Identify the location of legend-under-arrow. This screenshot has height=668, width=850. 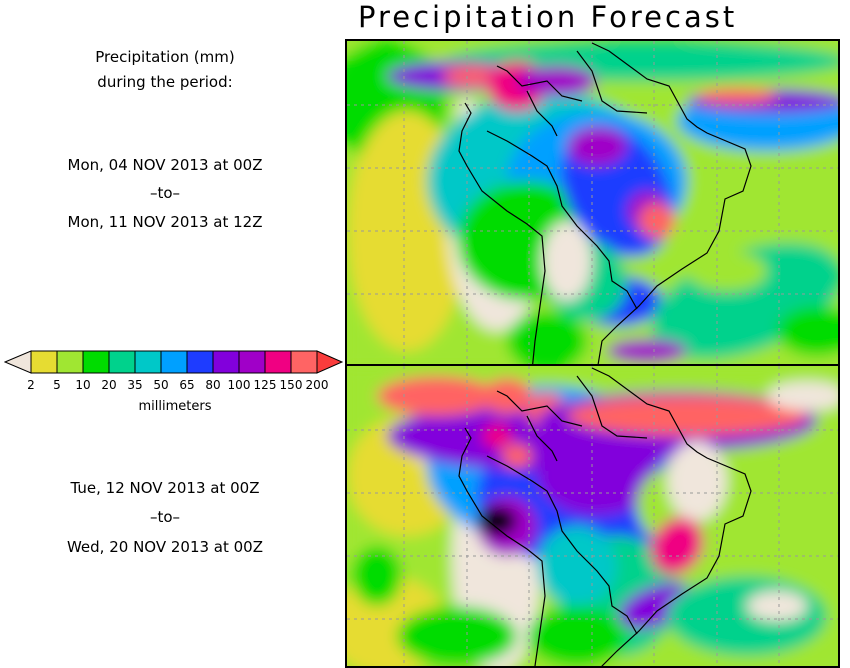
(18, 362).